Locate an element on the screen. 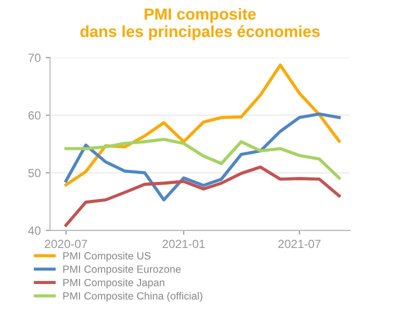 The width and height of the screenshot is (400, 320). y-tick-label: 60 is located at coordinates (34, 115).